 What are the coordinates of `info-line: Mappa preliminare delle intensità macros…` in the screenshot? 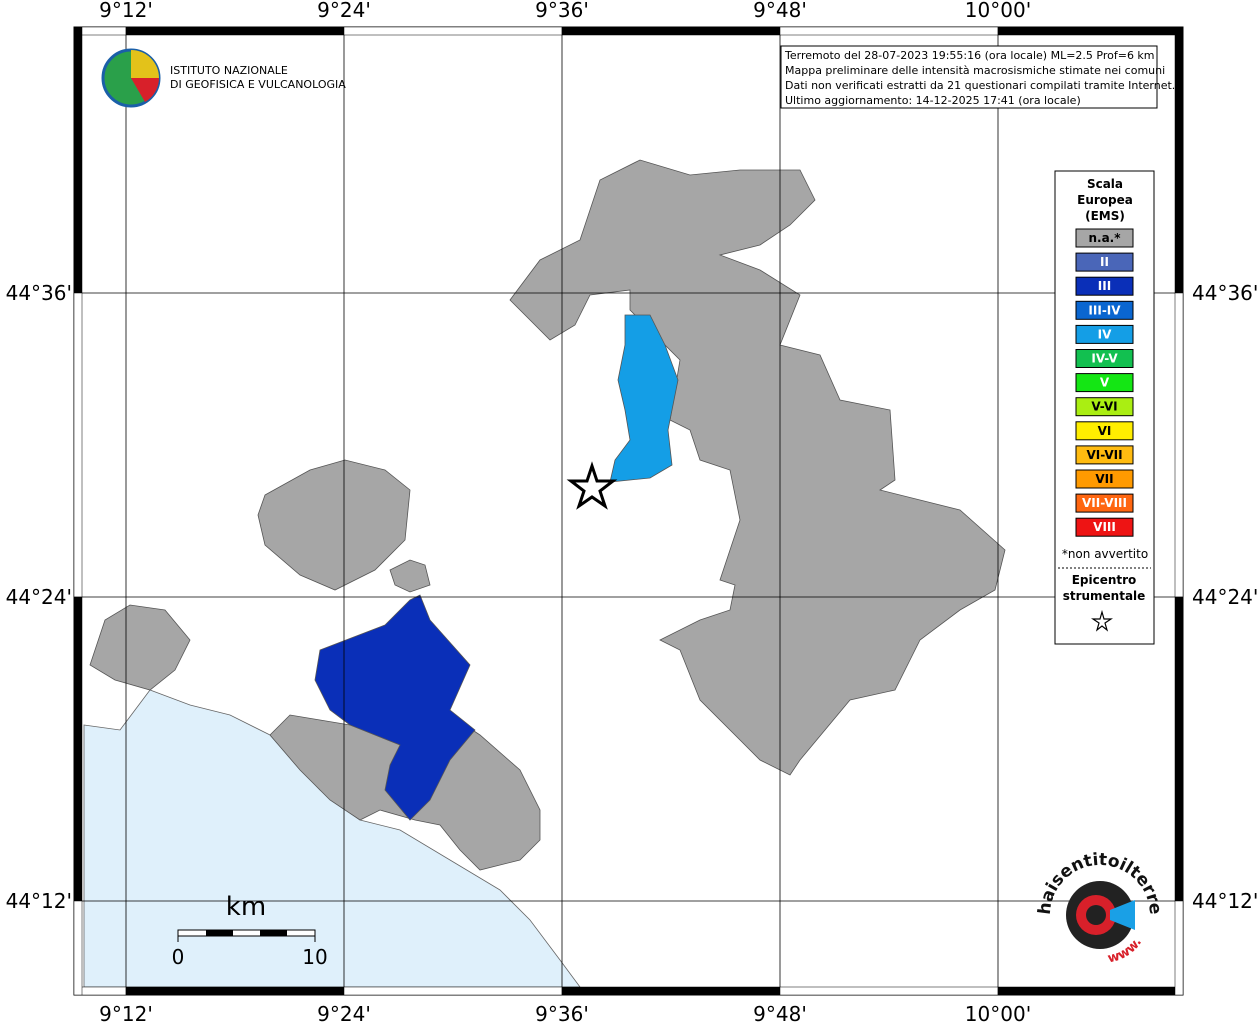 It's located at (975, 70).